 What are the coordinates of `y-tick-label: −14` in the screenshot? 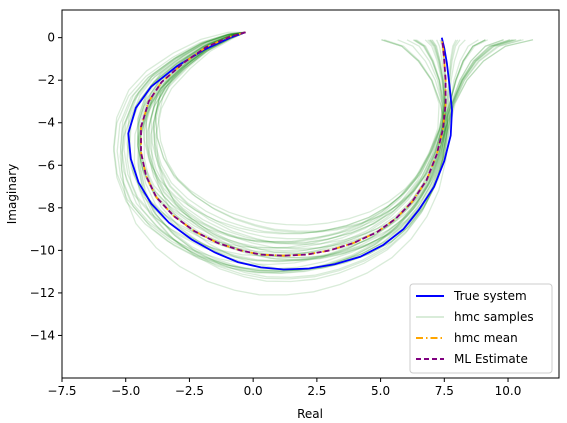 It's located at (42, 335).